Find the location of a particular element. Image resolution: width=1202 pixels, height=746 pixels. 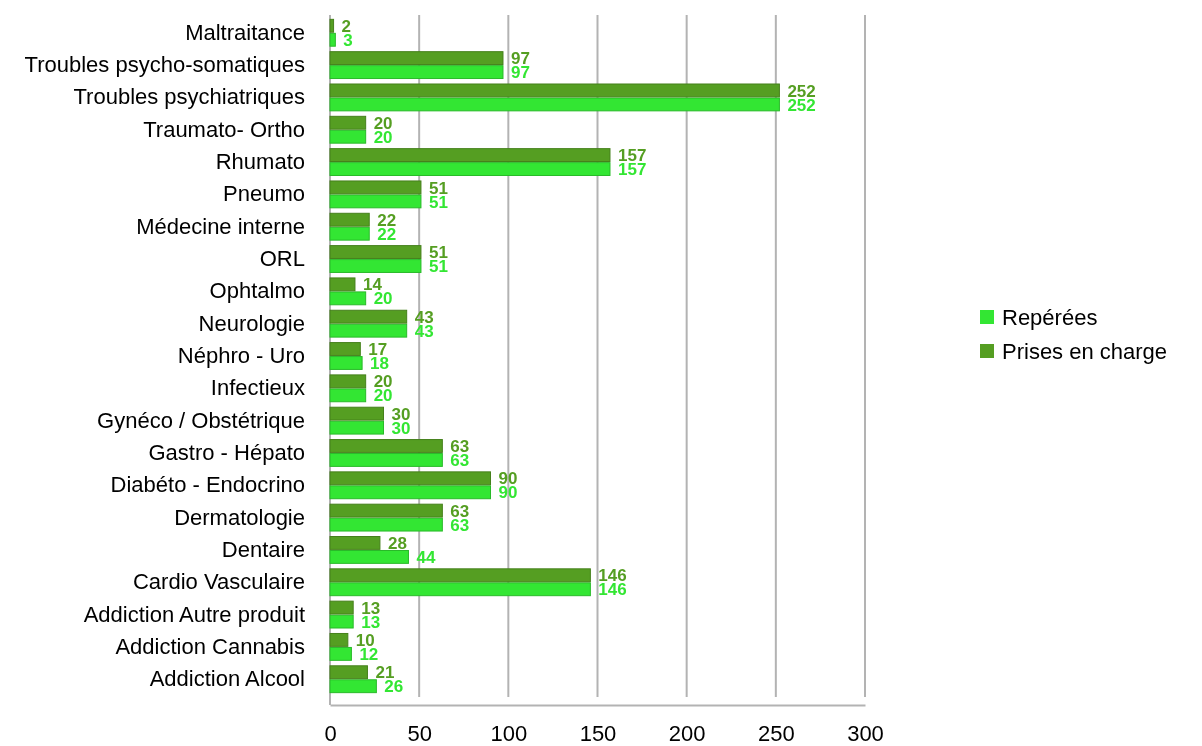

y-tick-label: Traumato- Ortho is located at coordinates (224, 129).